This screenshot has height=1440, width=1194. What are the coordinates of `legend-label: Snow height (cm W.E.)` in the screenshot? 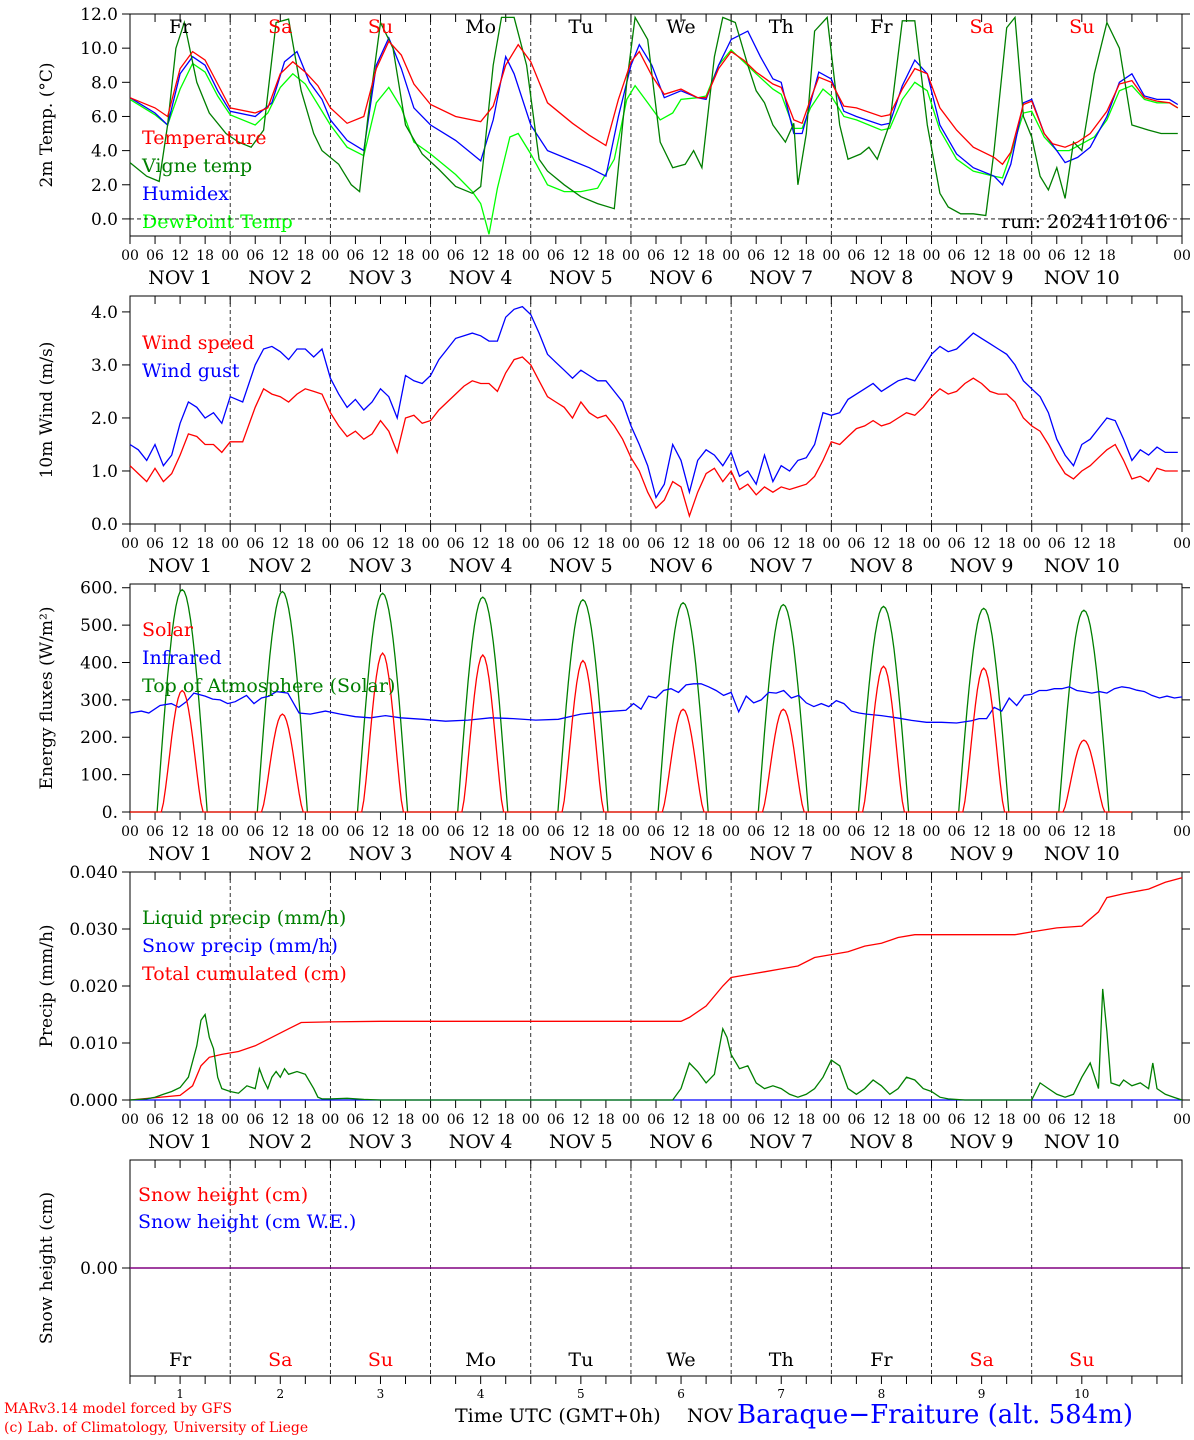 It's located at (247, 1222).